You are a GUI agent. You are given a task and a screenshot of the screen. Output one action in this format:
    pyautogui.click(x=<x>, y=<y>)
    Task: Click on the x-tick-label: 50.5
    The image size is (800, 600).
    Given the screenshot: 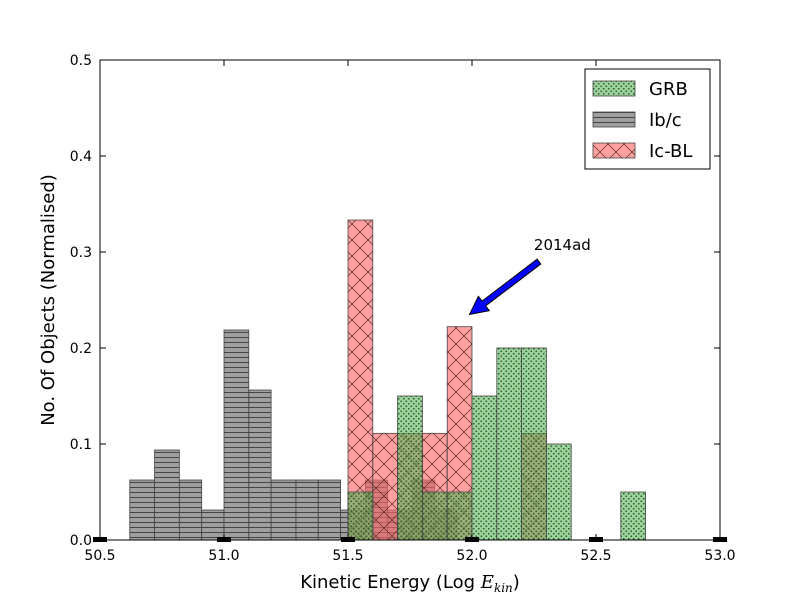 What is the action you would take?
    pyautogui.click(x=99, y=556)
    